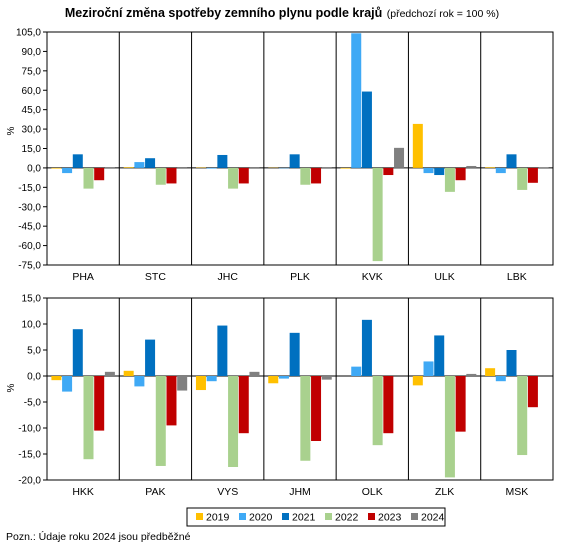 This screenshot has height=550, width=564. I want to click on y-tick-label-top: 105,0, so click(28, 33).